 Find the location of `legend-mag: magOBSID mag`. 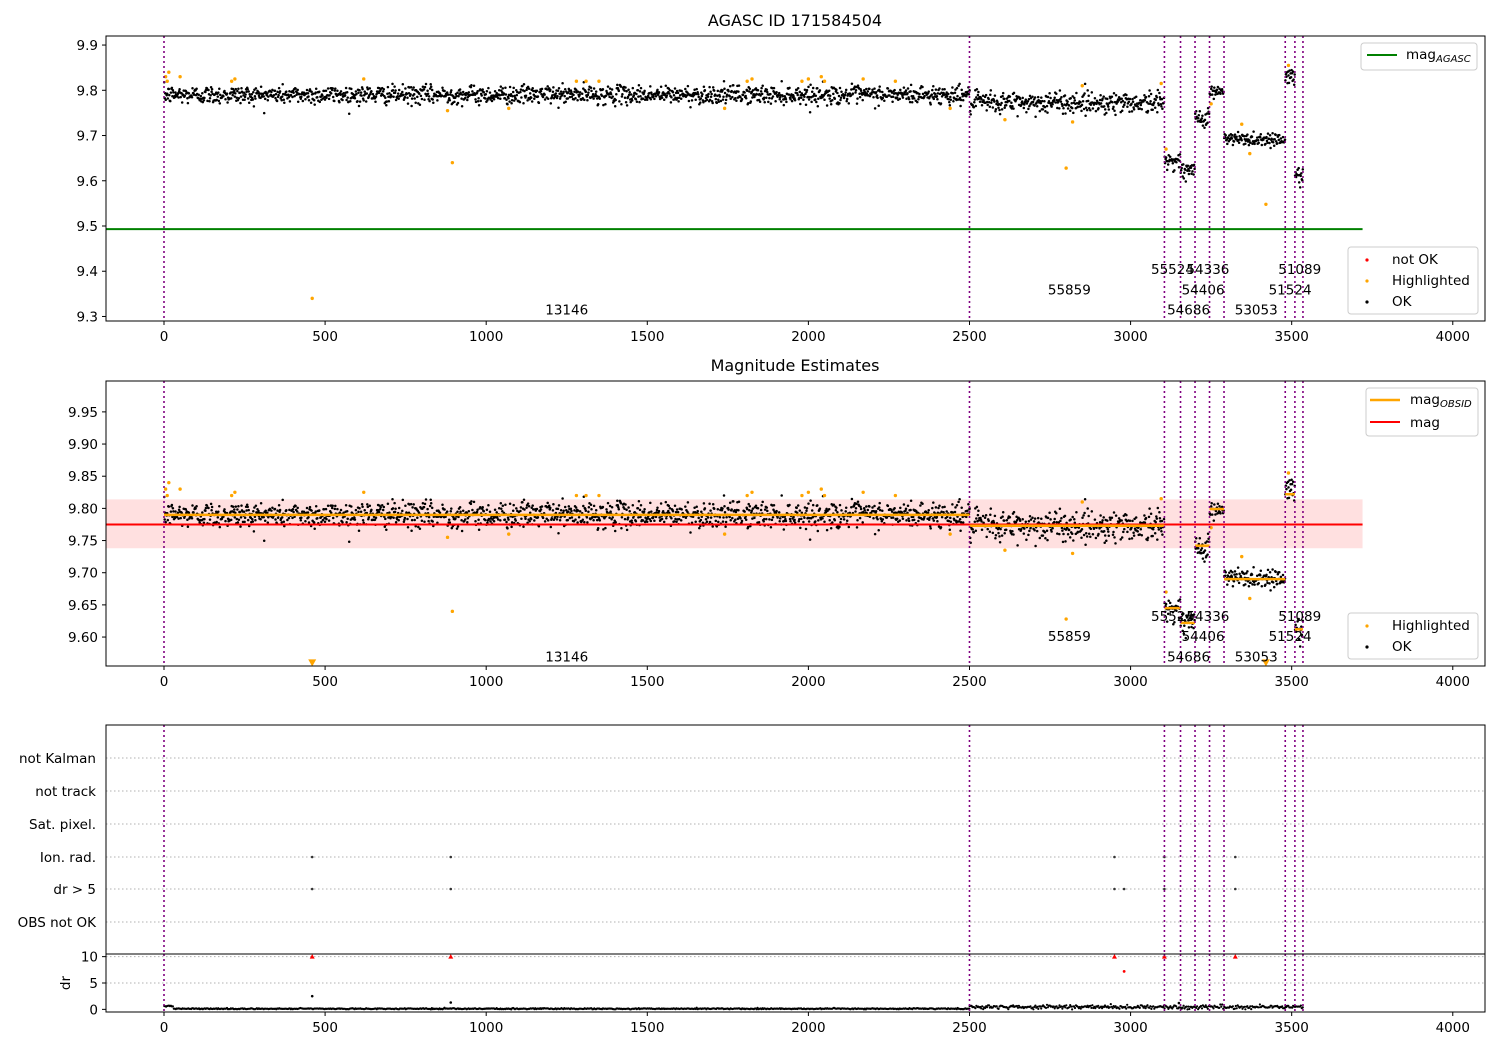

legend-mag: magOBSID mag is located at coordinates (1422, 412).